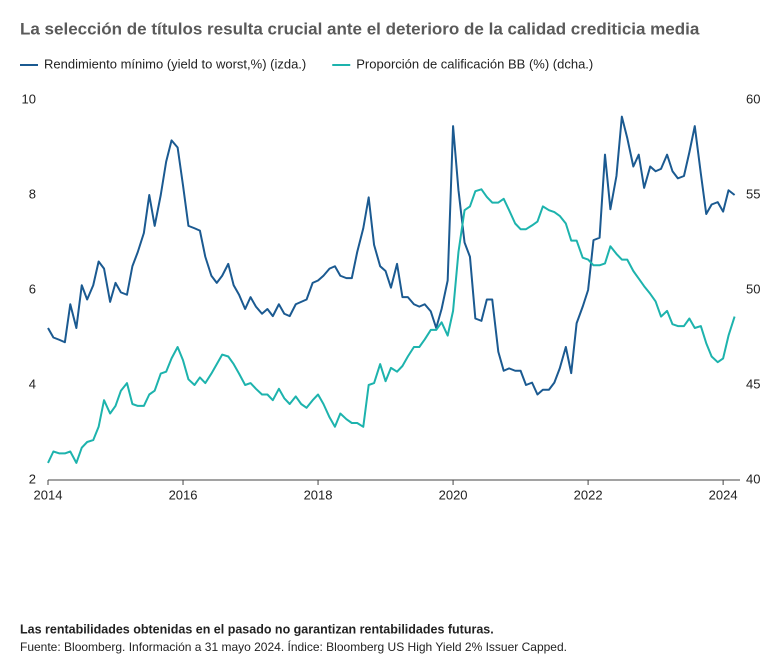 This screenshot has width=774, height=665. I want to click on y-tick-label: 2, so click(32, 478).